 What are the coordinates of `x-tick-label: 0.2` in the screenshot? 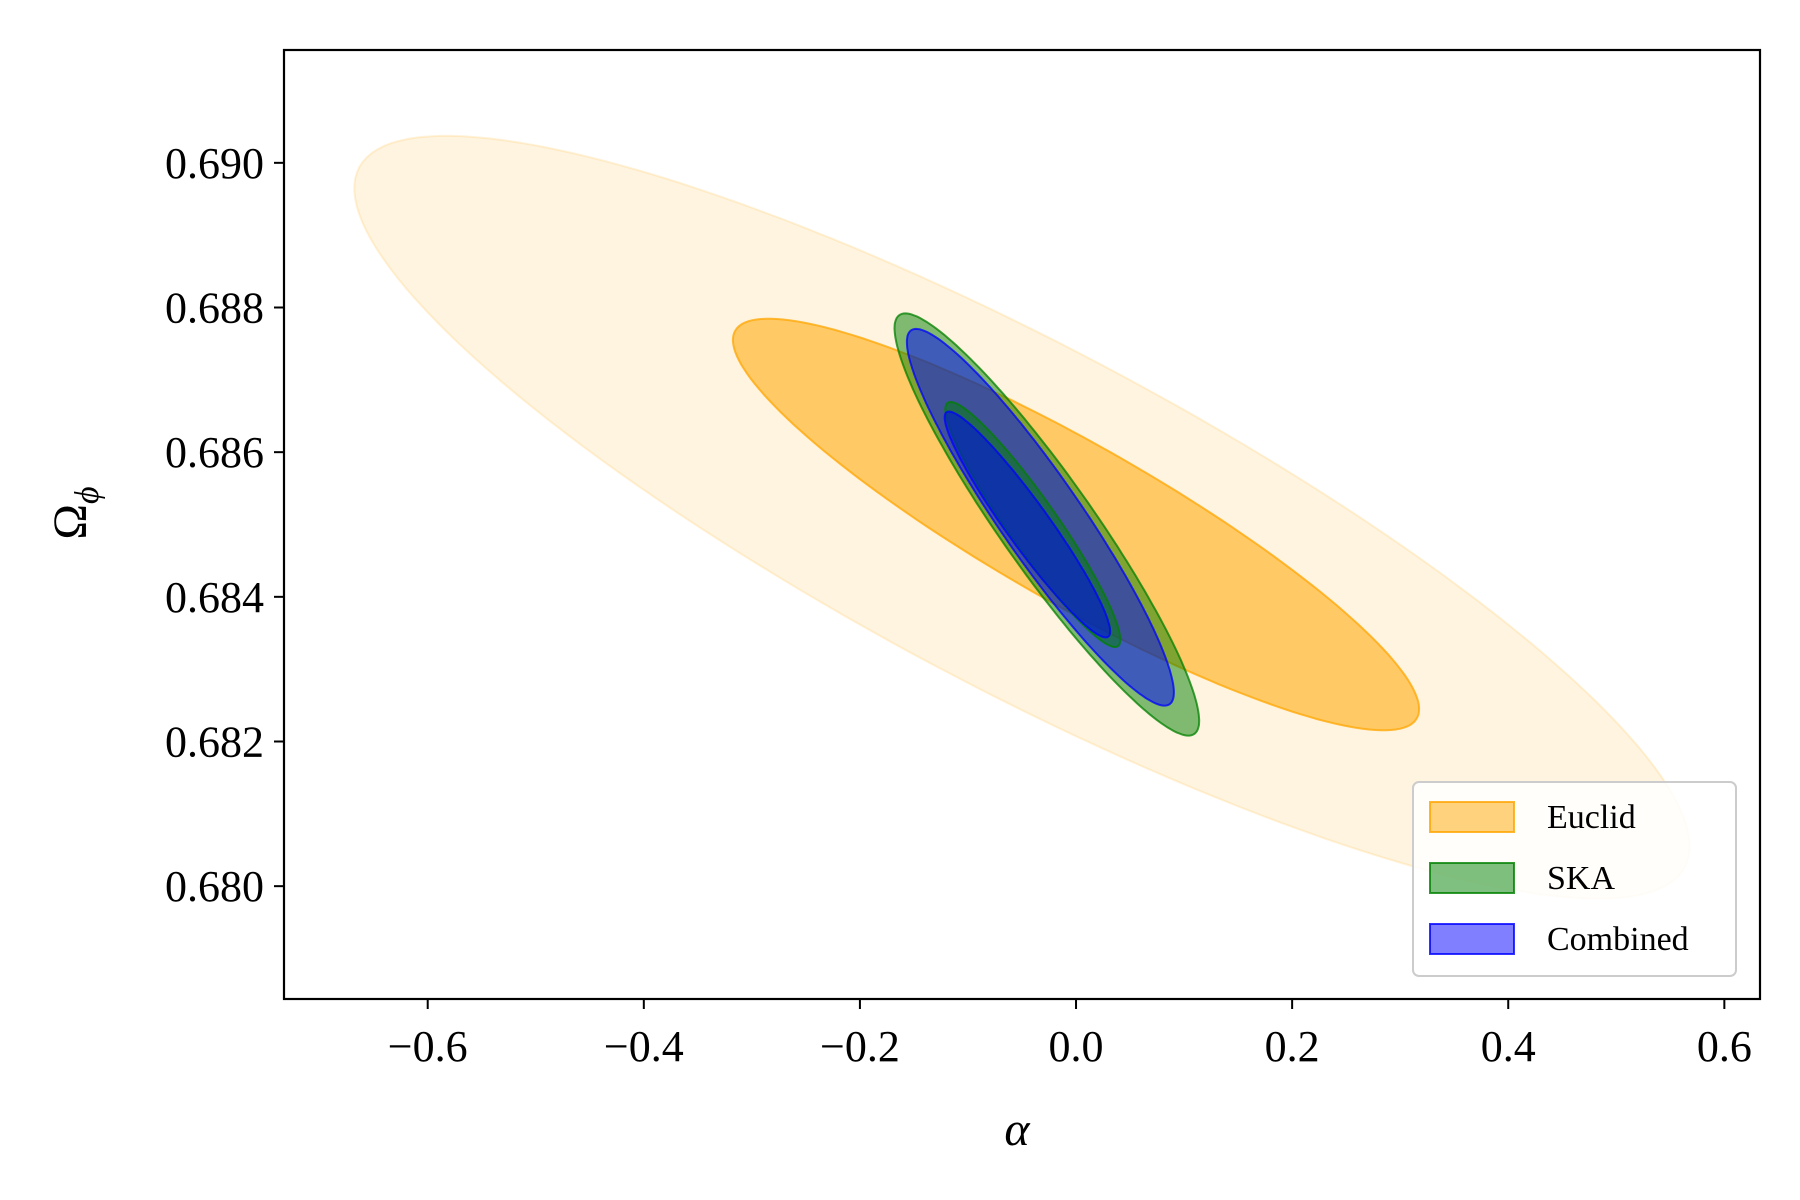 It's located at (1292, 1046).